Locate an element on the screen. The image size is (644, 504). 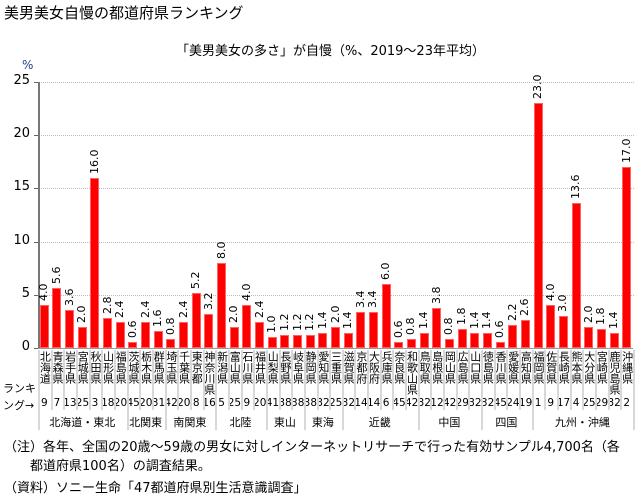
data-label: 2.2 is located at coordinates (512, 312).